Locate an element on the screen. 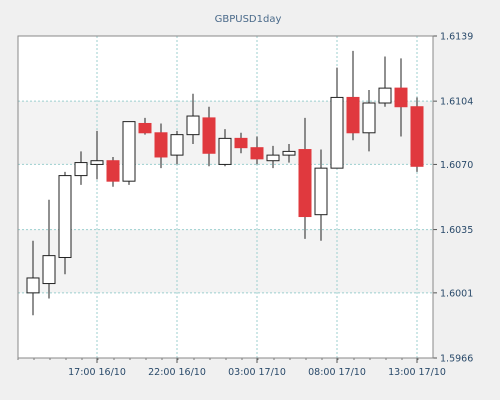 The width and height of the screenshot is (500, 400). x-tick-label: 22:00 16/10 is located at coordinates (177, 372).